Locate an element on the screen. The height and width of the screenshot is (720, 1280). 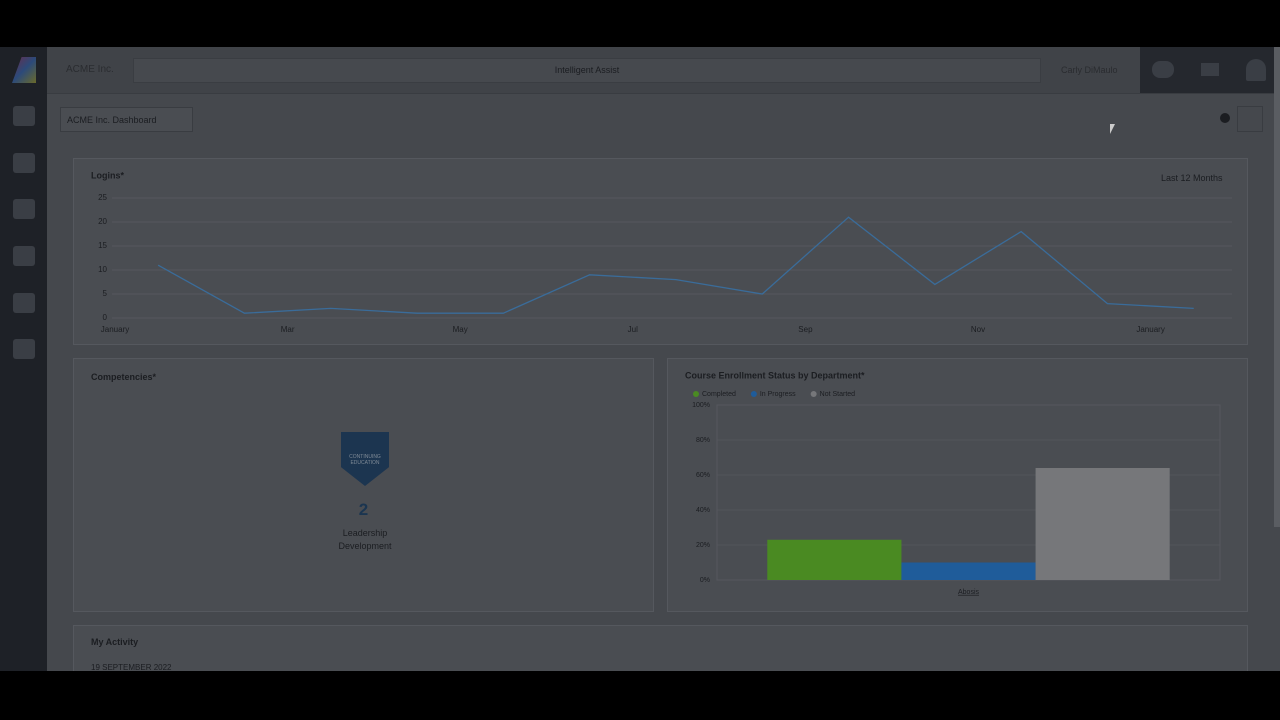
user-name: Carly DiMaulo is located at coordinates (1089, 70).